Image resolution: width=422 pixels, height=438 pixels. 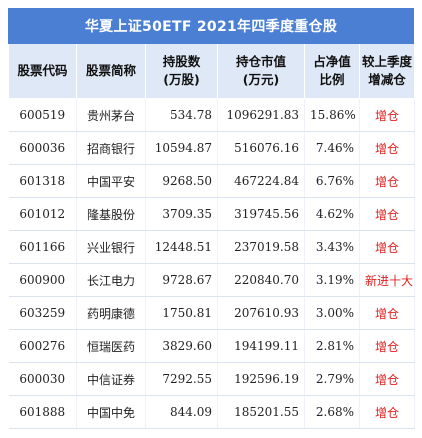 I want to click on header-shares-line2: (万股), so click(x=181, y=79).